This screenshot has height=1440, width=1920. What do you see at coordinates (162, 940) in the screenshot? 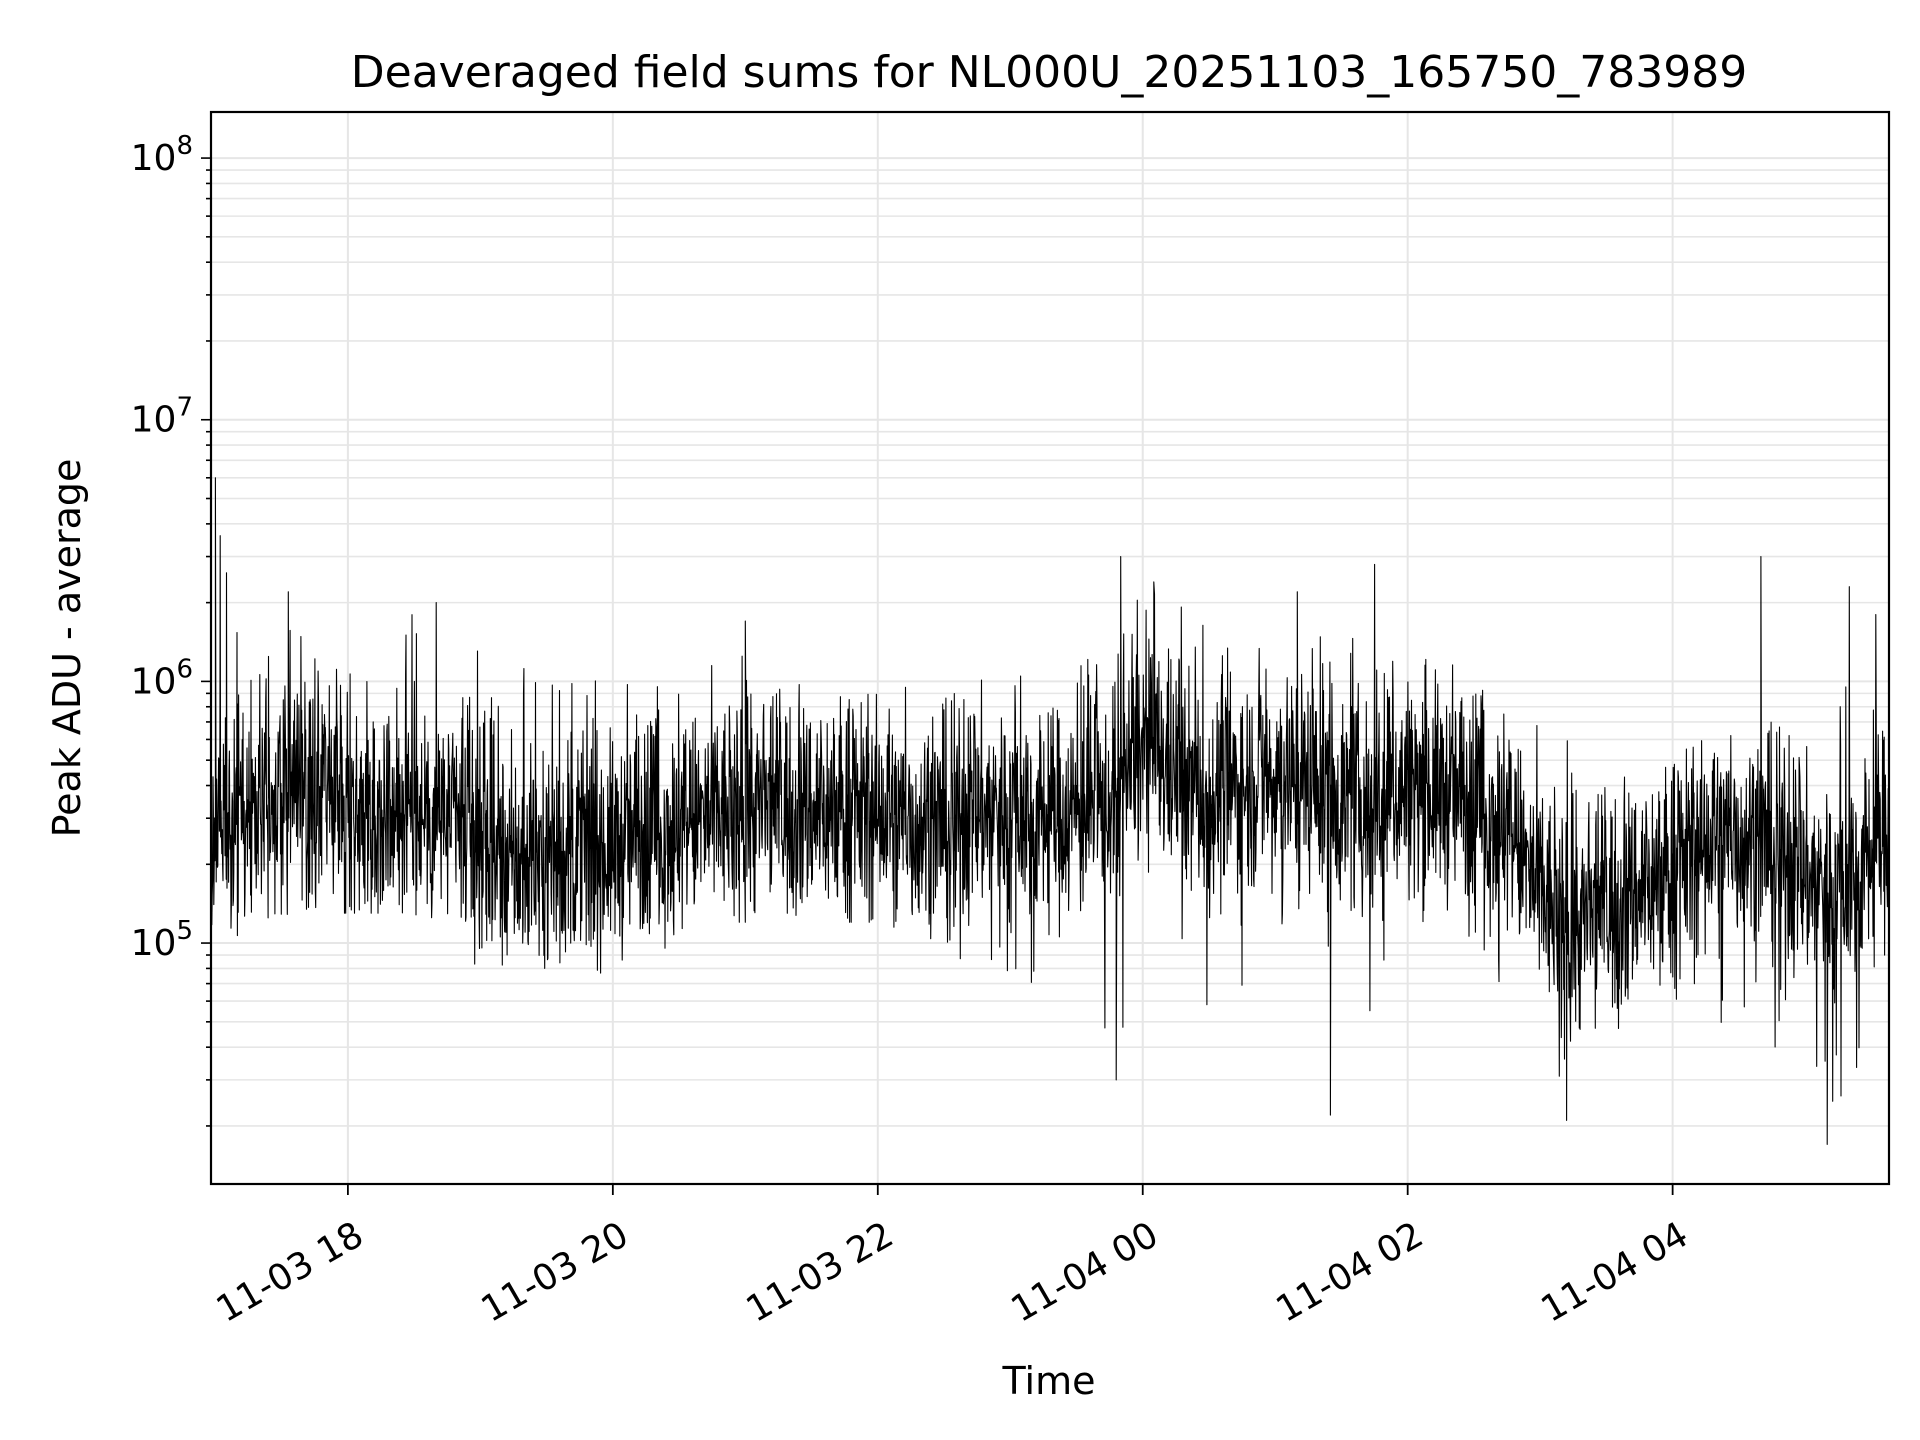
I see `y-tick-label: 10⁵` at bounding box center [162, 940].